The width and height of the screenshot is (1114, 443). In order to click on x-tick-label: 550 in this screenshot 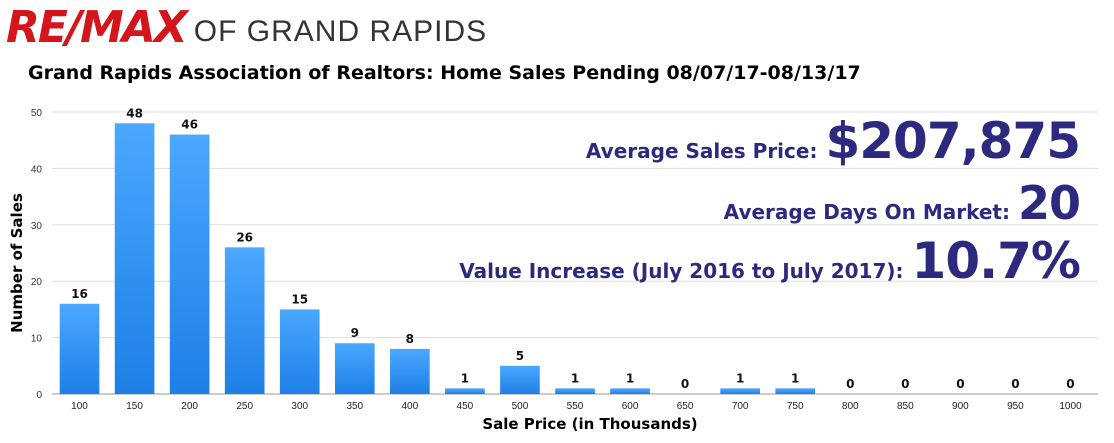, I will do `click(575, 406)`.